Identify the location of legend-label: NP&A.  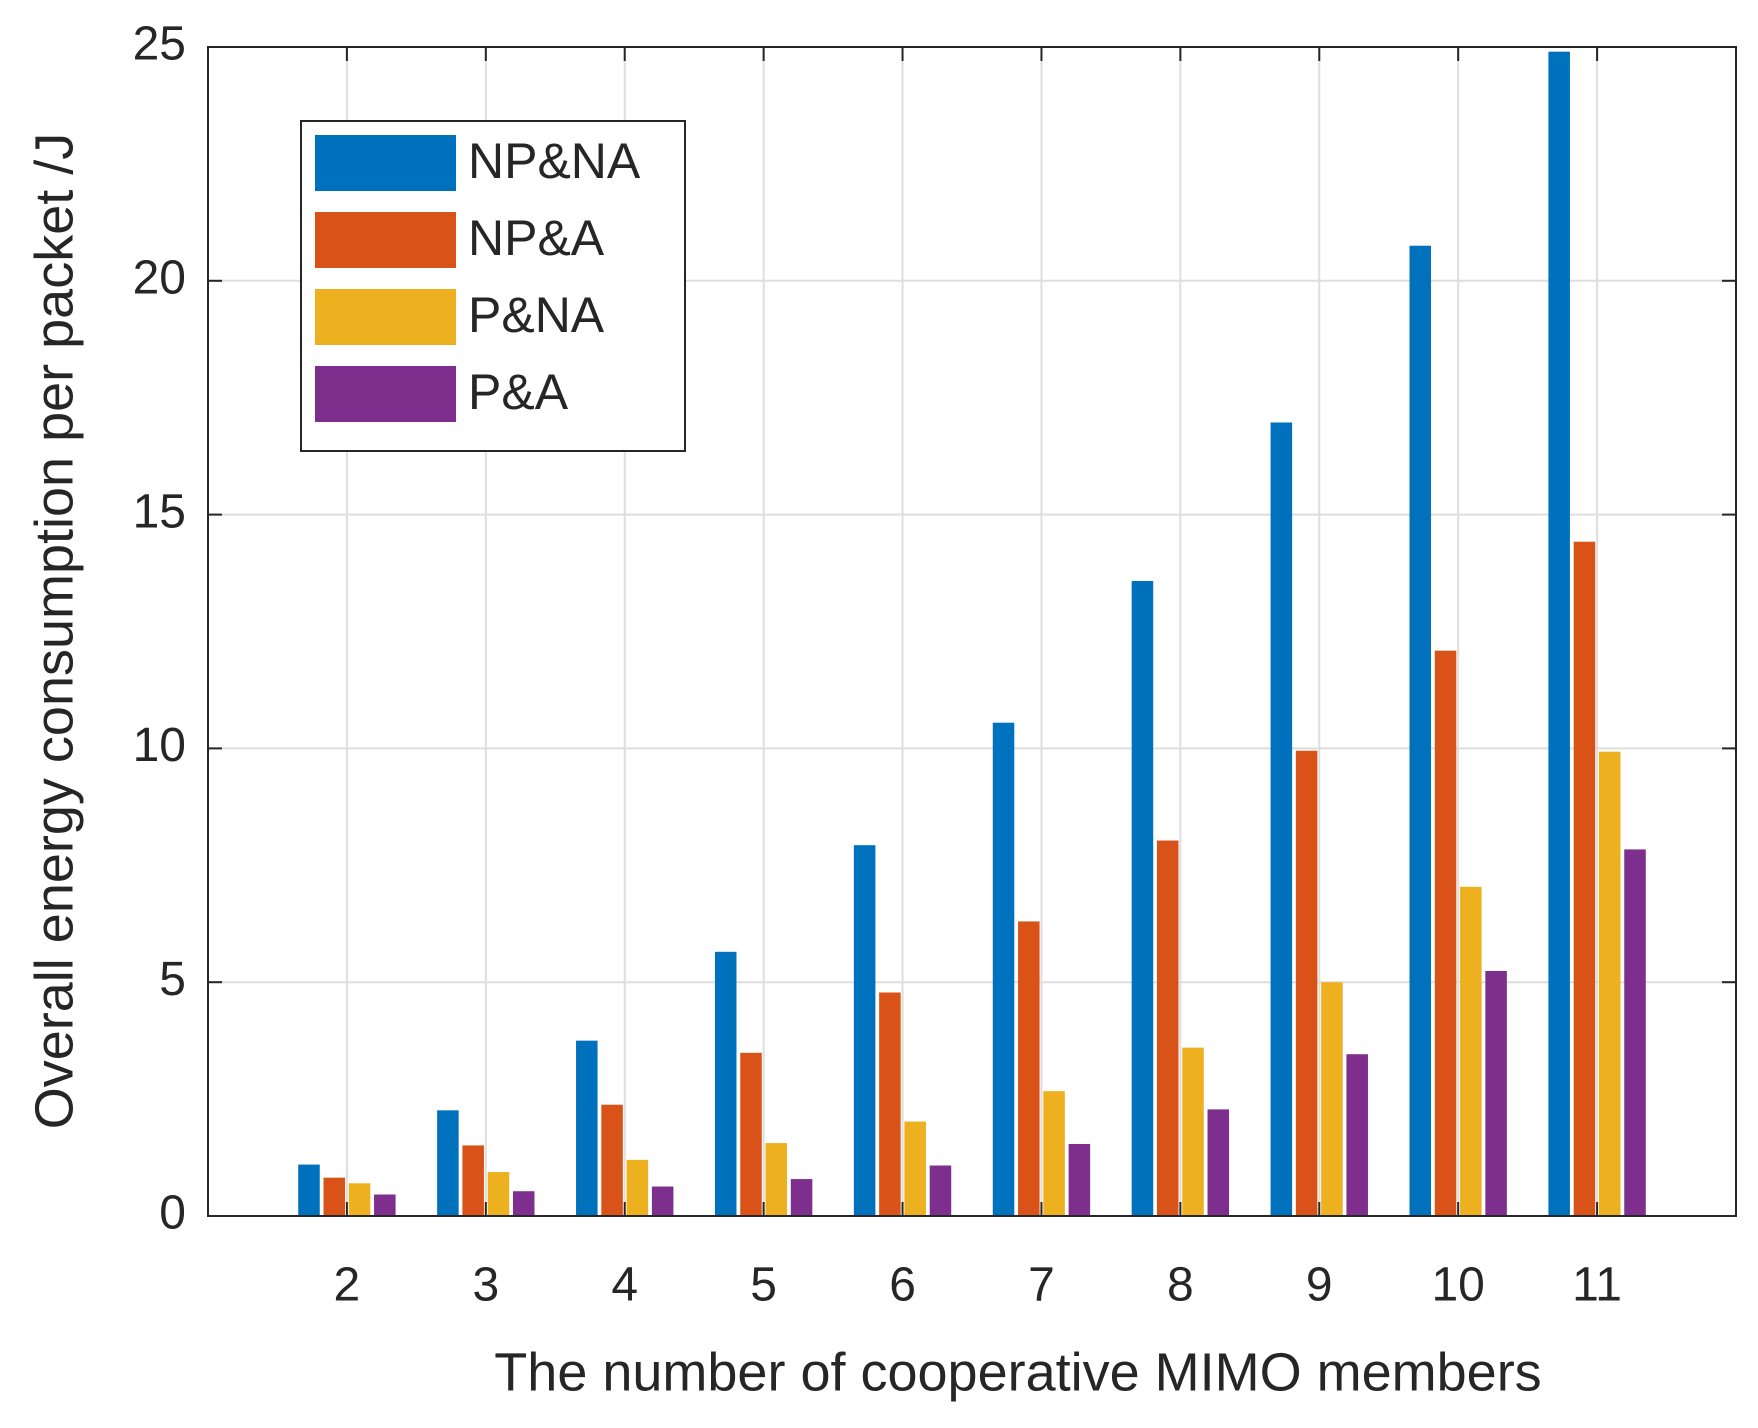
(536, 238).